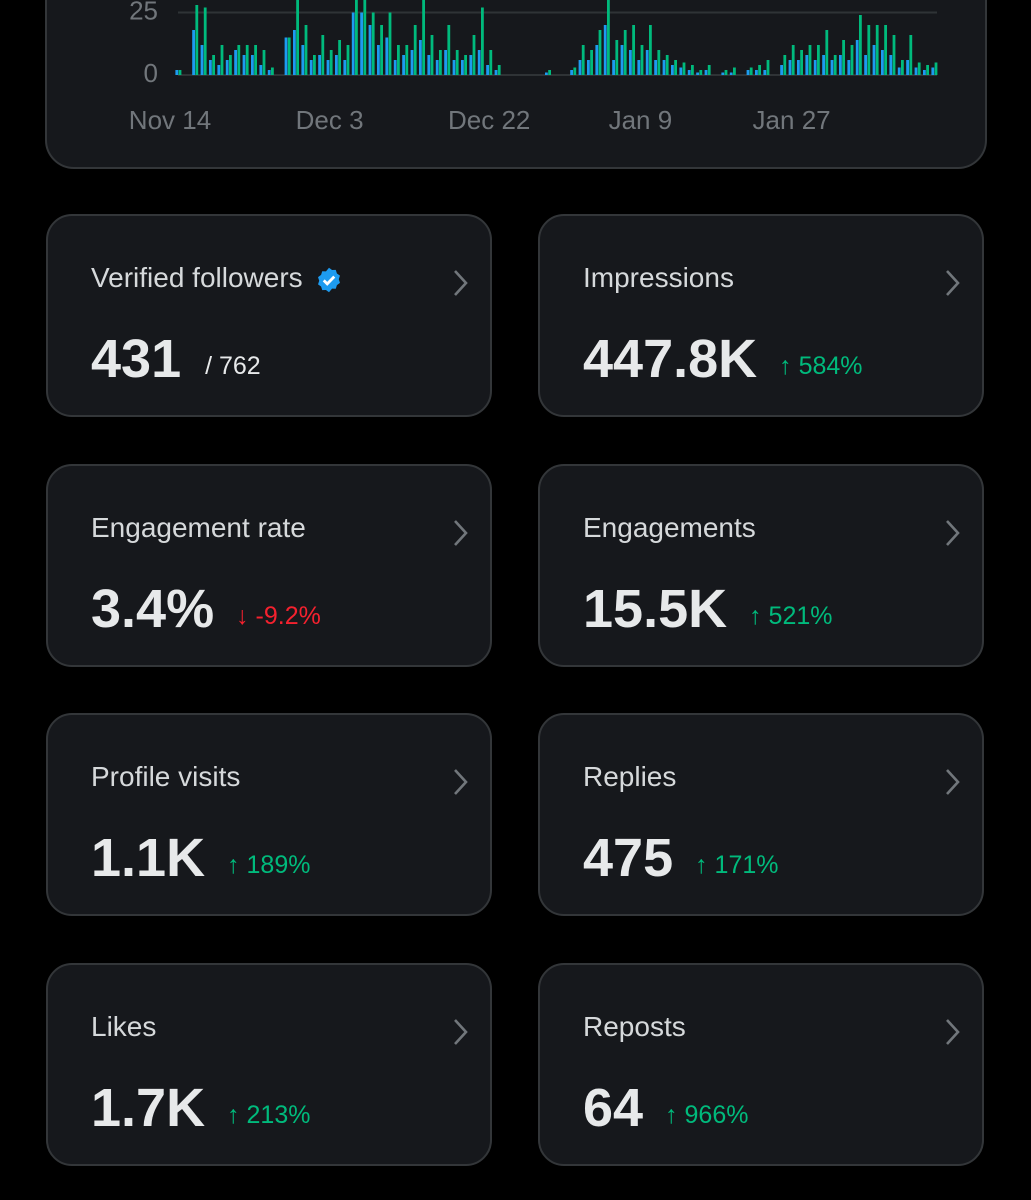  I want to click on card-value: 1.7K, so click(148, 1107).